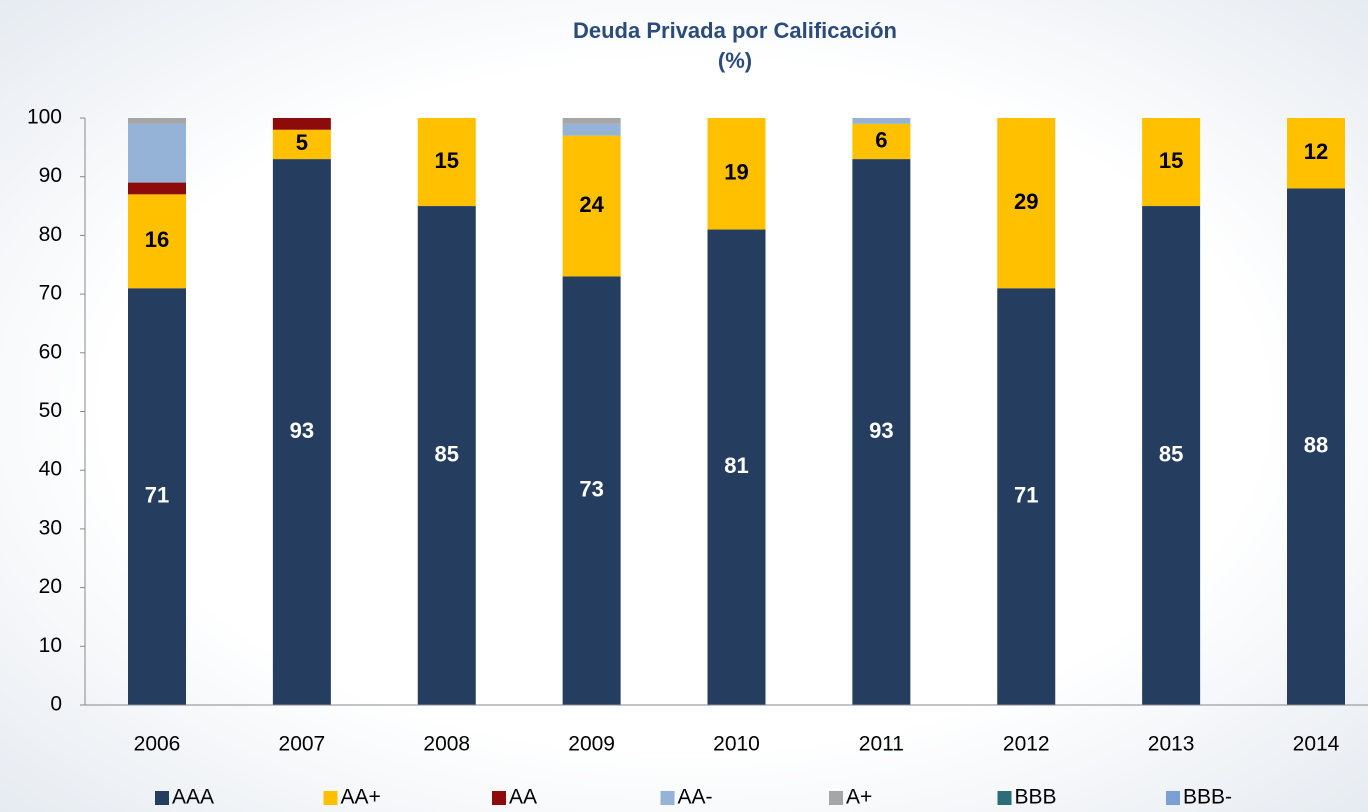 The width and height of the screenshot is (1368, 812). I want to click on legend-label: AA, so click(523, 797).